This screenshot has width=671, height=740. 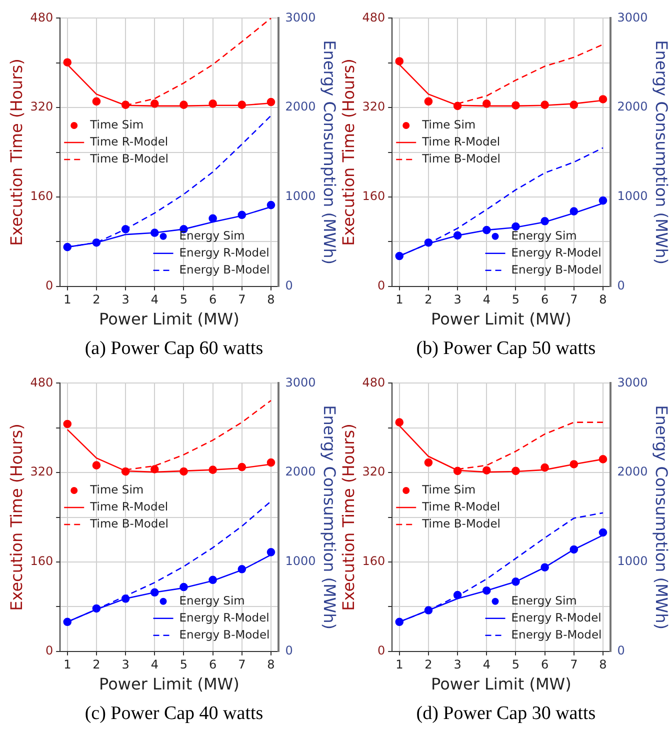 What do you see at coordinates (506, 349) in the screenshot?
I see `text: (b) Power Cap 50 watts` at bounding box center [506, 349].